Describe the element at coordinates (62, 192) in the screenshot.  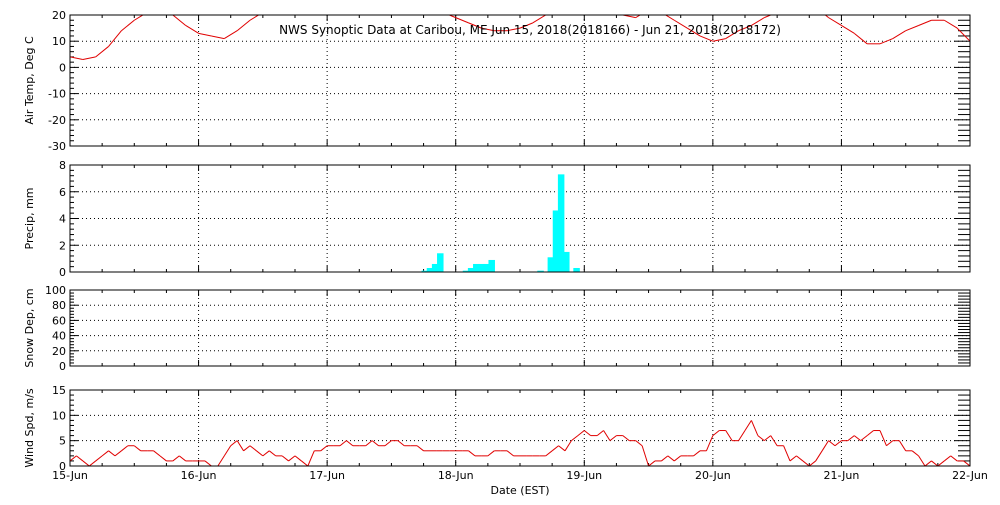
I see `y-tick-label: 6` at that location.